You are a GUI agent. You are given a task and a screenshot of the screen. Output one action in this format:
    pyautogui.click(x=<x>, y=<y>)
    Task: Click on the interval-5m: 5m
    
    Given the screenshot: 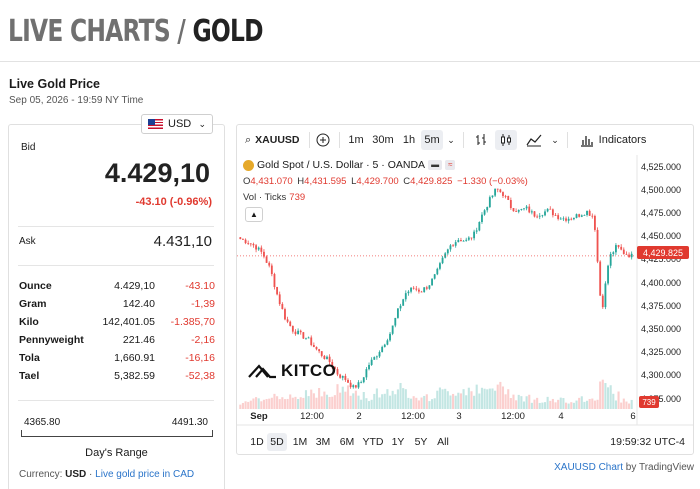 What is the action you would take?
    pyautogui.click(x=432, y=140)
    